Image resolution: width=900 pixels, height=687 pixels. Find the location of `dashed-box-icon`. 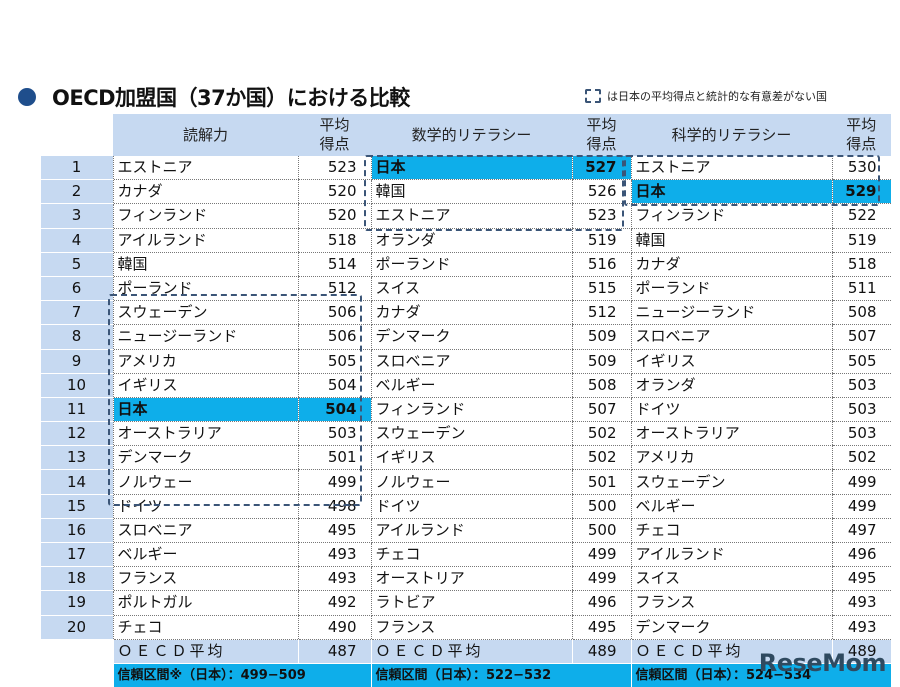

dashed-box-icon is located at coordinates (593, 96).